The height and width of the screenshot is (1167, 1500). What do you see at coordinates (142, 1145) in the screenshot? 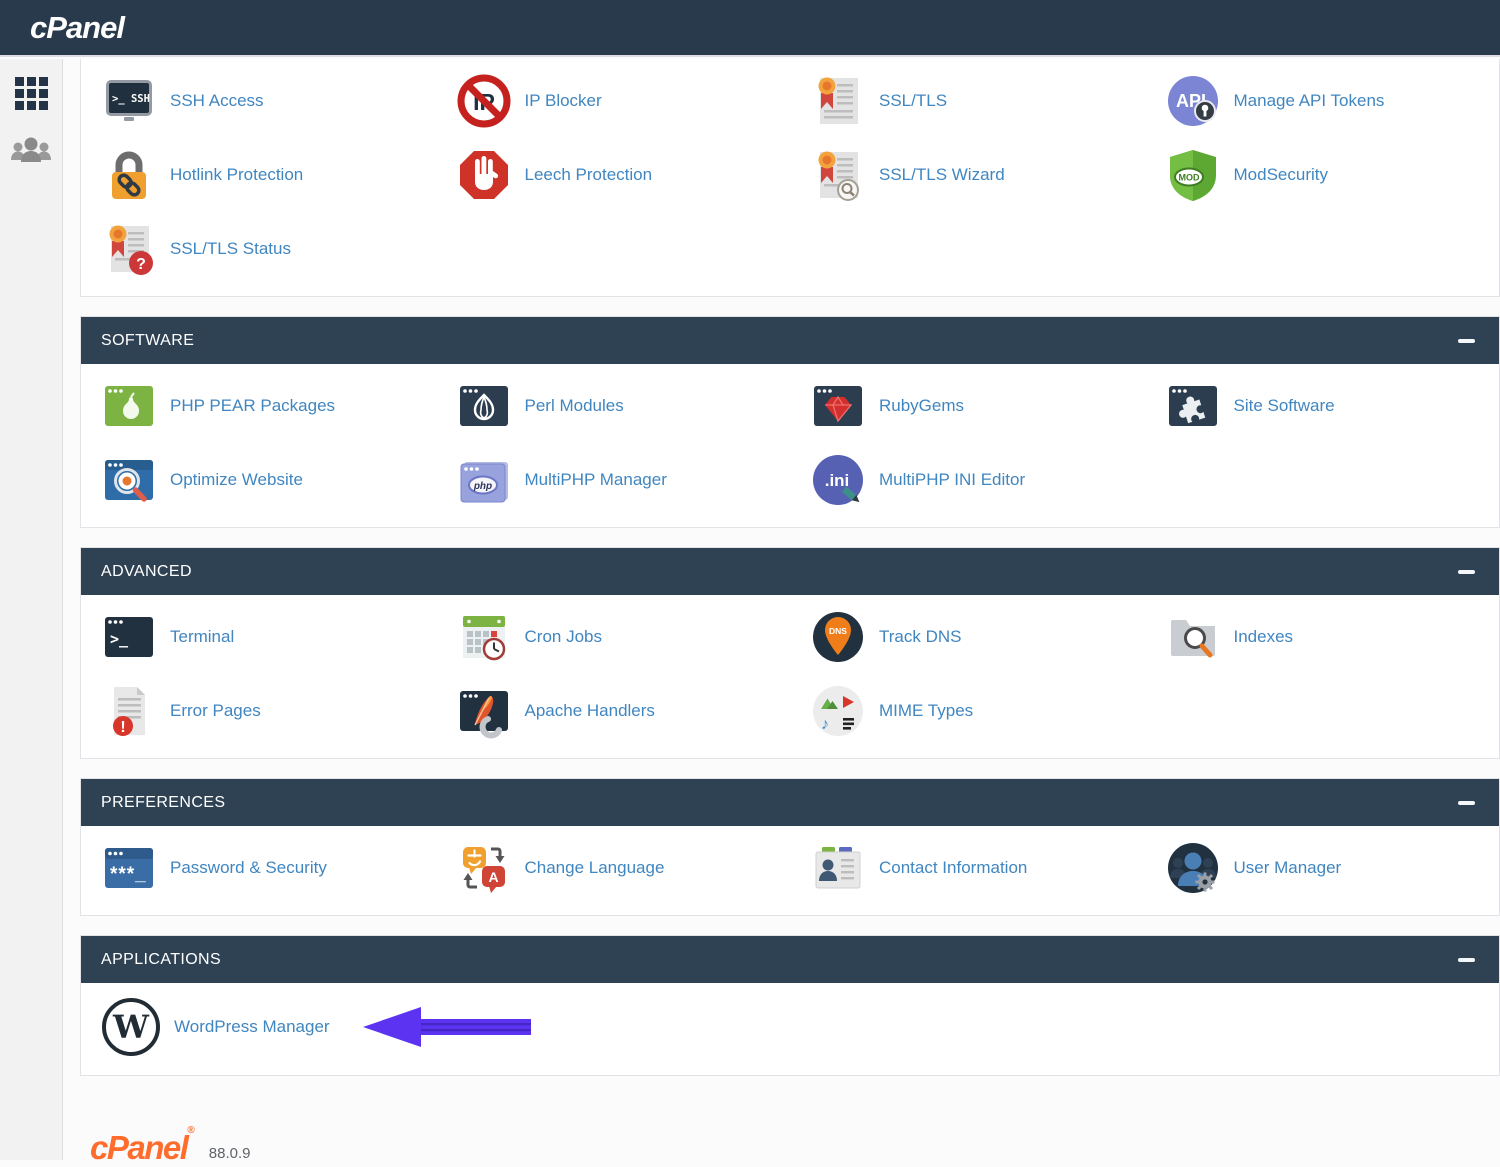
I see `cpanel-footer-logo: cPanel®` at bounding box center [142, 1145].